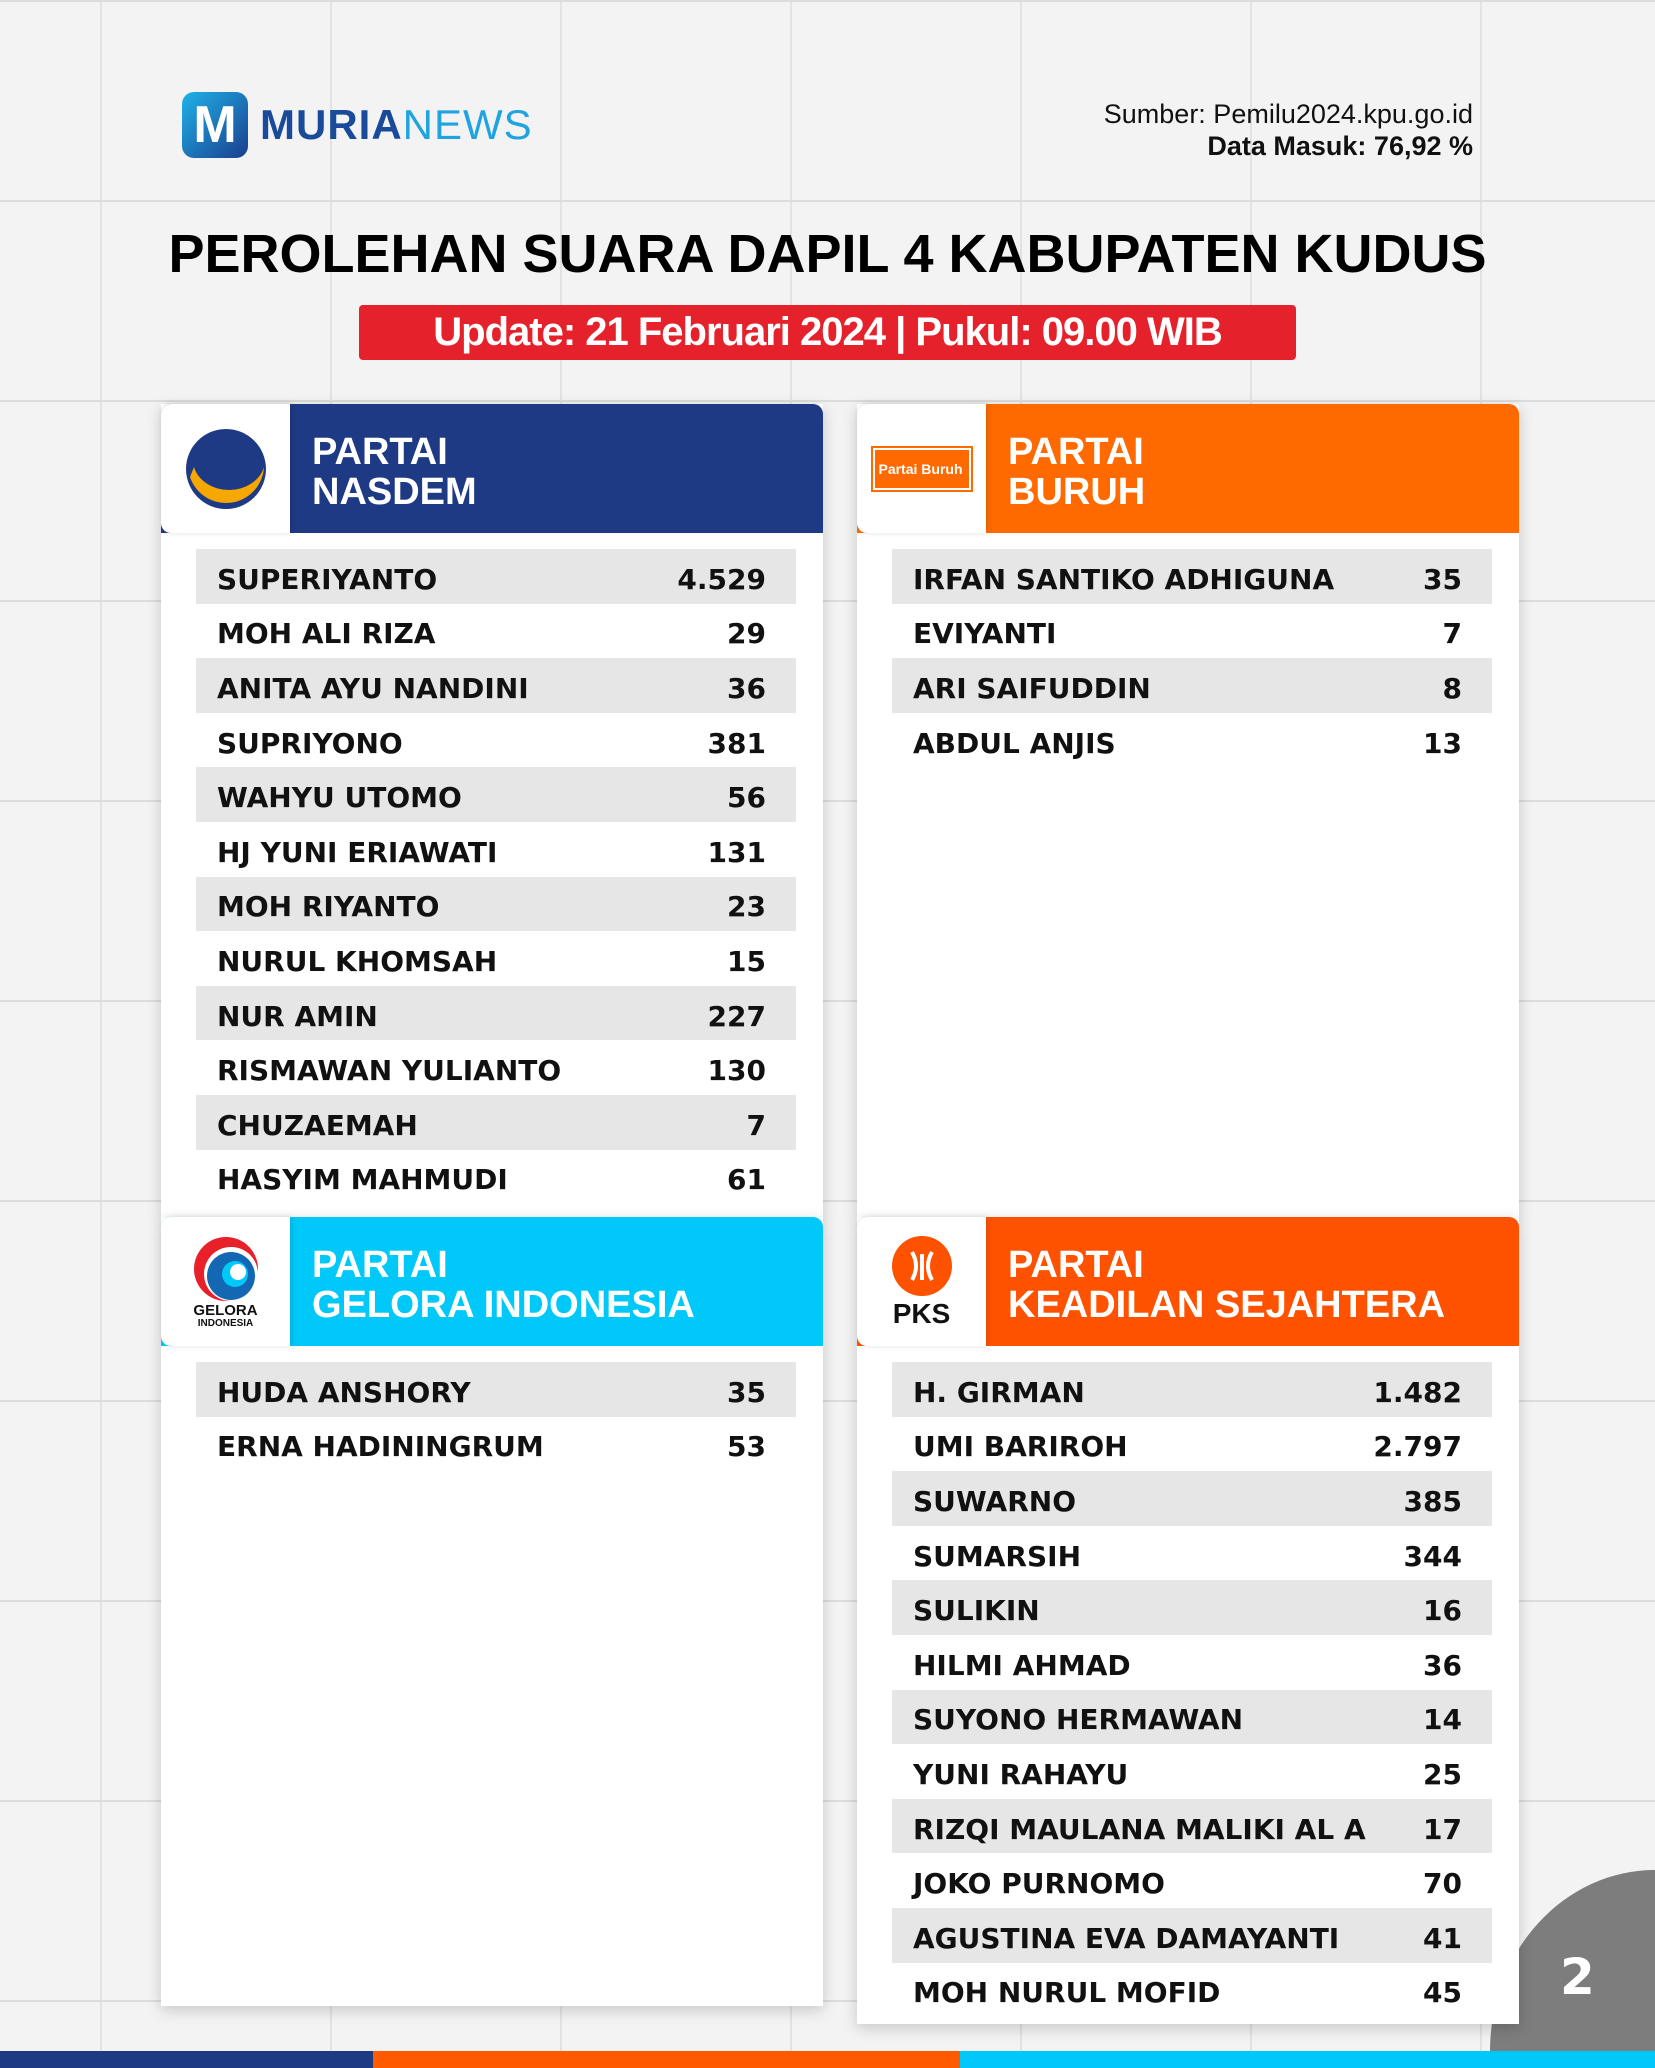 The image size is (1655, 2068). Describe the element at coordinates (297, 1016) in the screenshot. I see `candidate-name: NUR AMIN` at that location.